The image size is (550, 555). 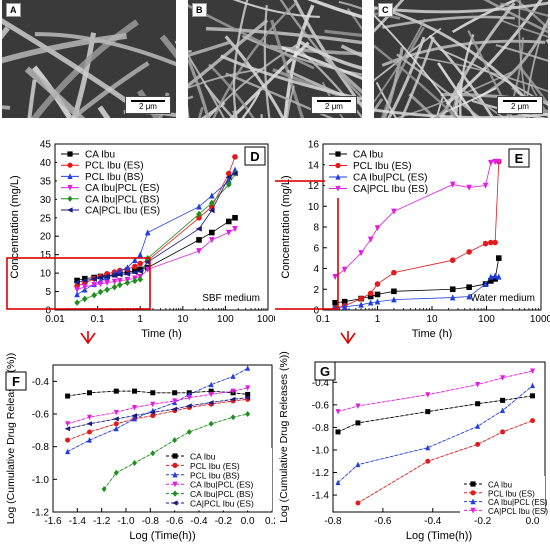 I want to click on x-tick-label: -0.4, so click(x=433, y=521).